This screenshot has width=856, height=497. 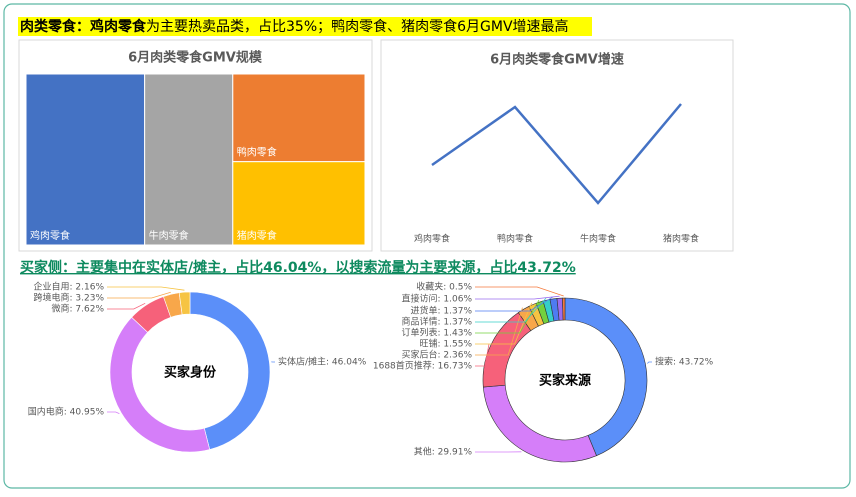 I want to click on data-label: 买家后台: 2.36%, so click(x=437, y=355).